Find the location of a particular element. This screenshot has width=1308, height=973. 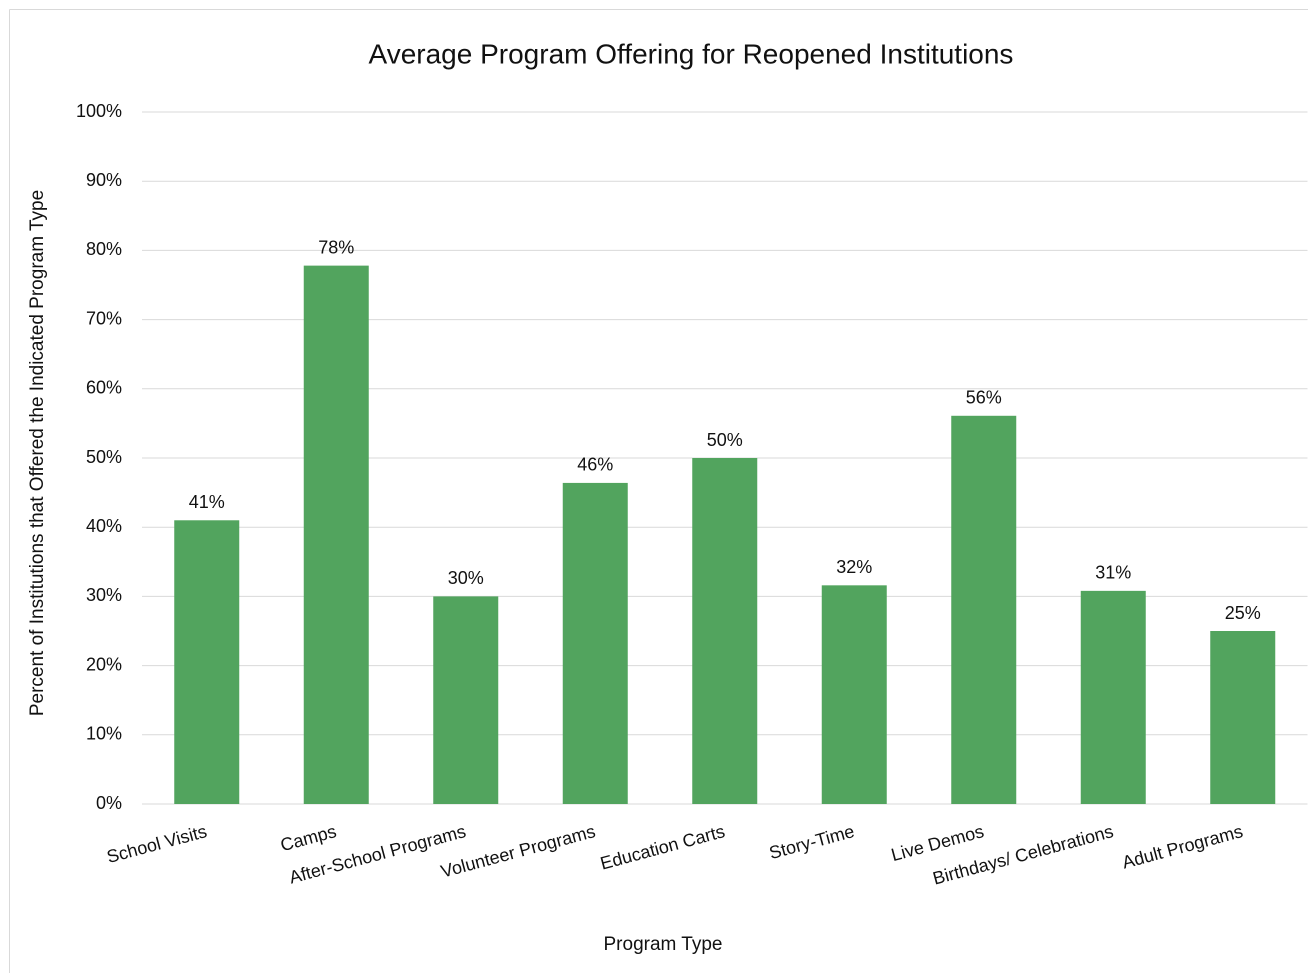

x-axis-title: Program Type is located at coordinates (663, 944).